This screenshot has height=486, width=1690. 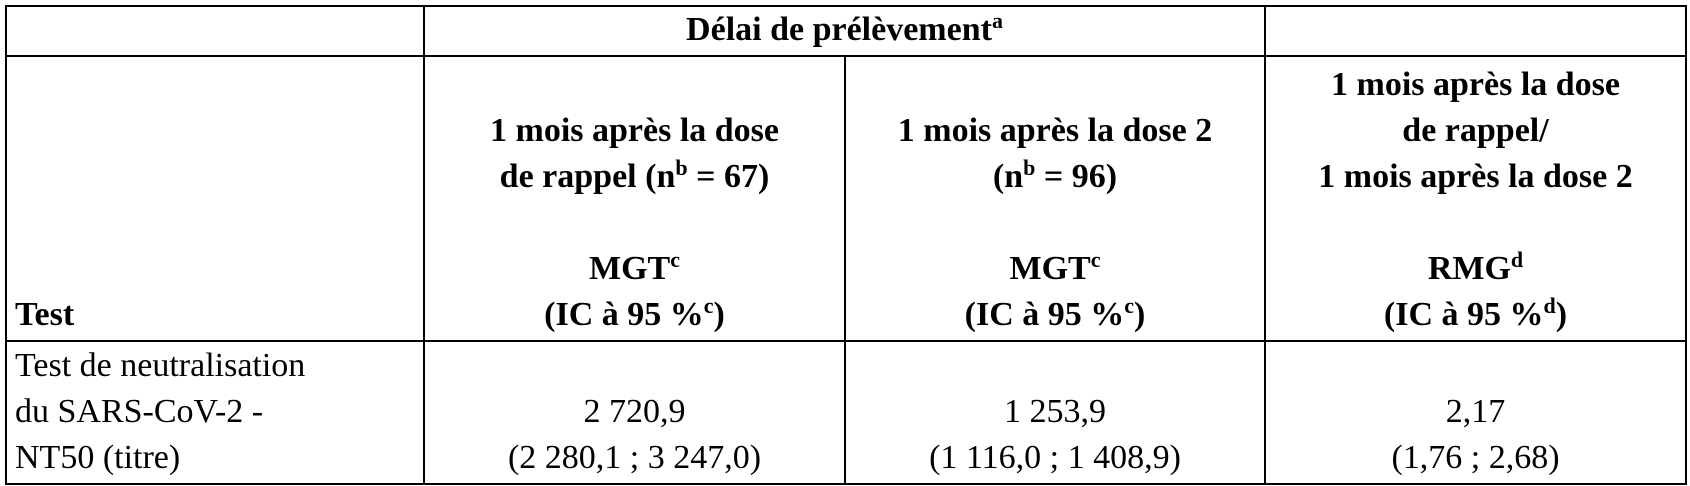 What do you see at coordinates (139, 411) in the screenshot?
I see `test-line: du SARS-CoV-2 -` at bounding box center [139, 411].